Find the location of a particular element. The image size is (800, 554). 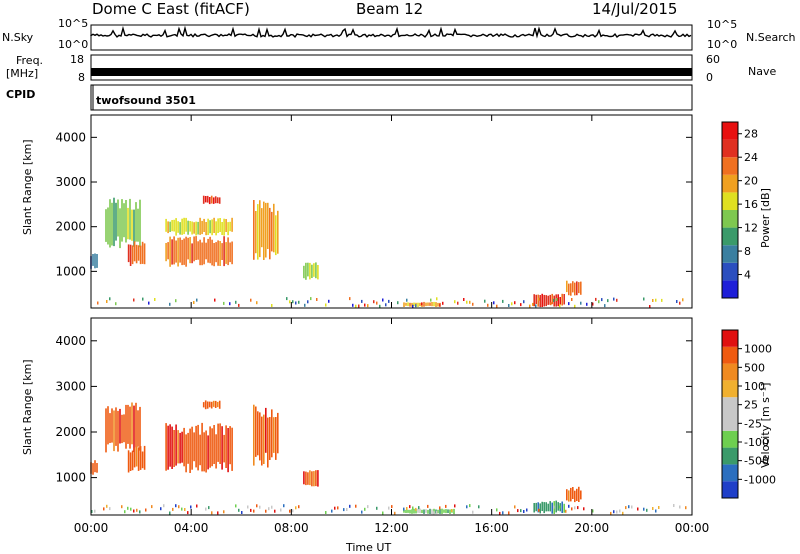

power-colorbar-label: Power [dB] is located at coordinates (765, 218).